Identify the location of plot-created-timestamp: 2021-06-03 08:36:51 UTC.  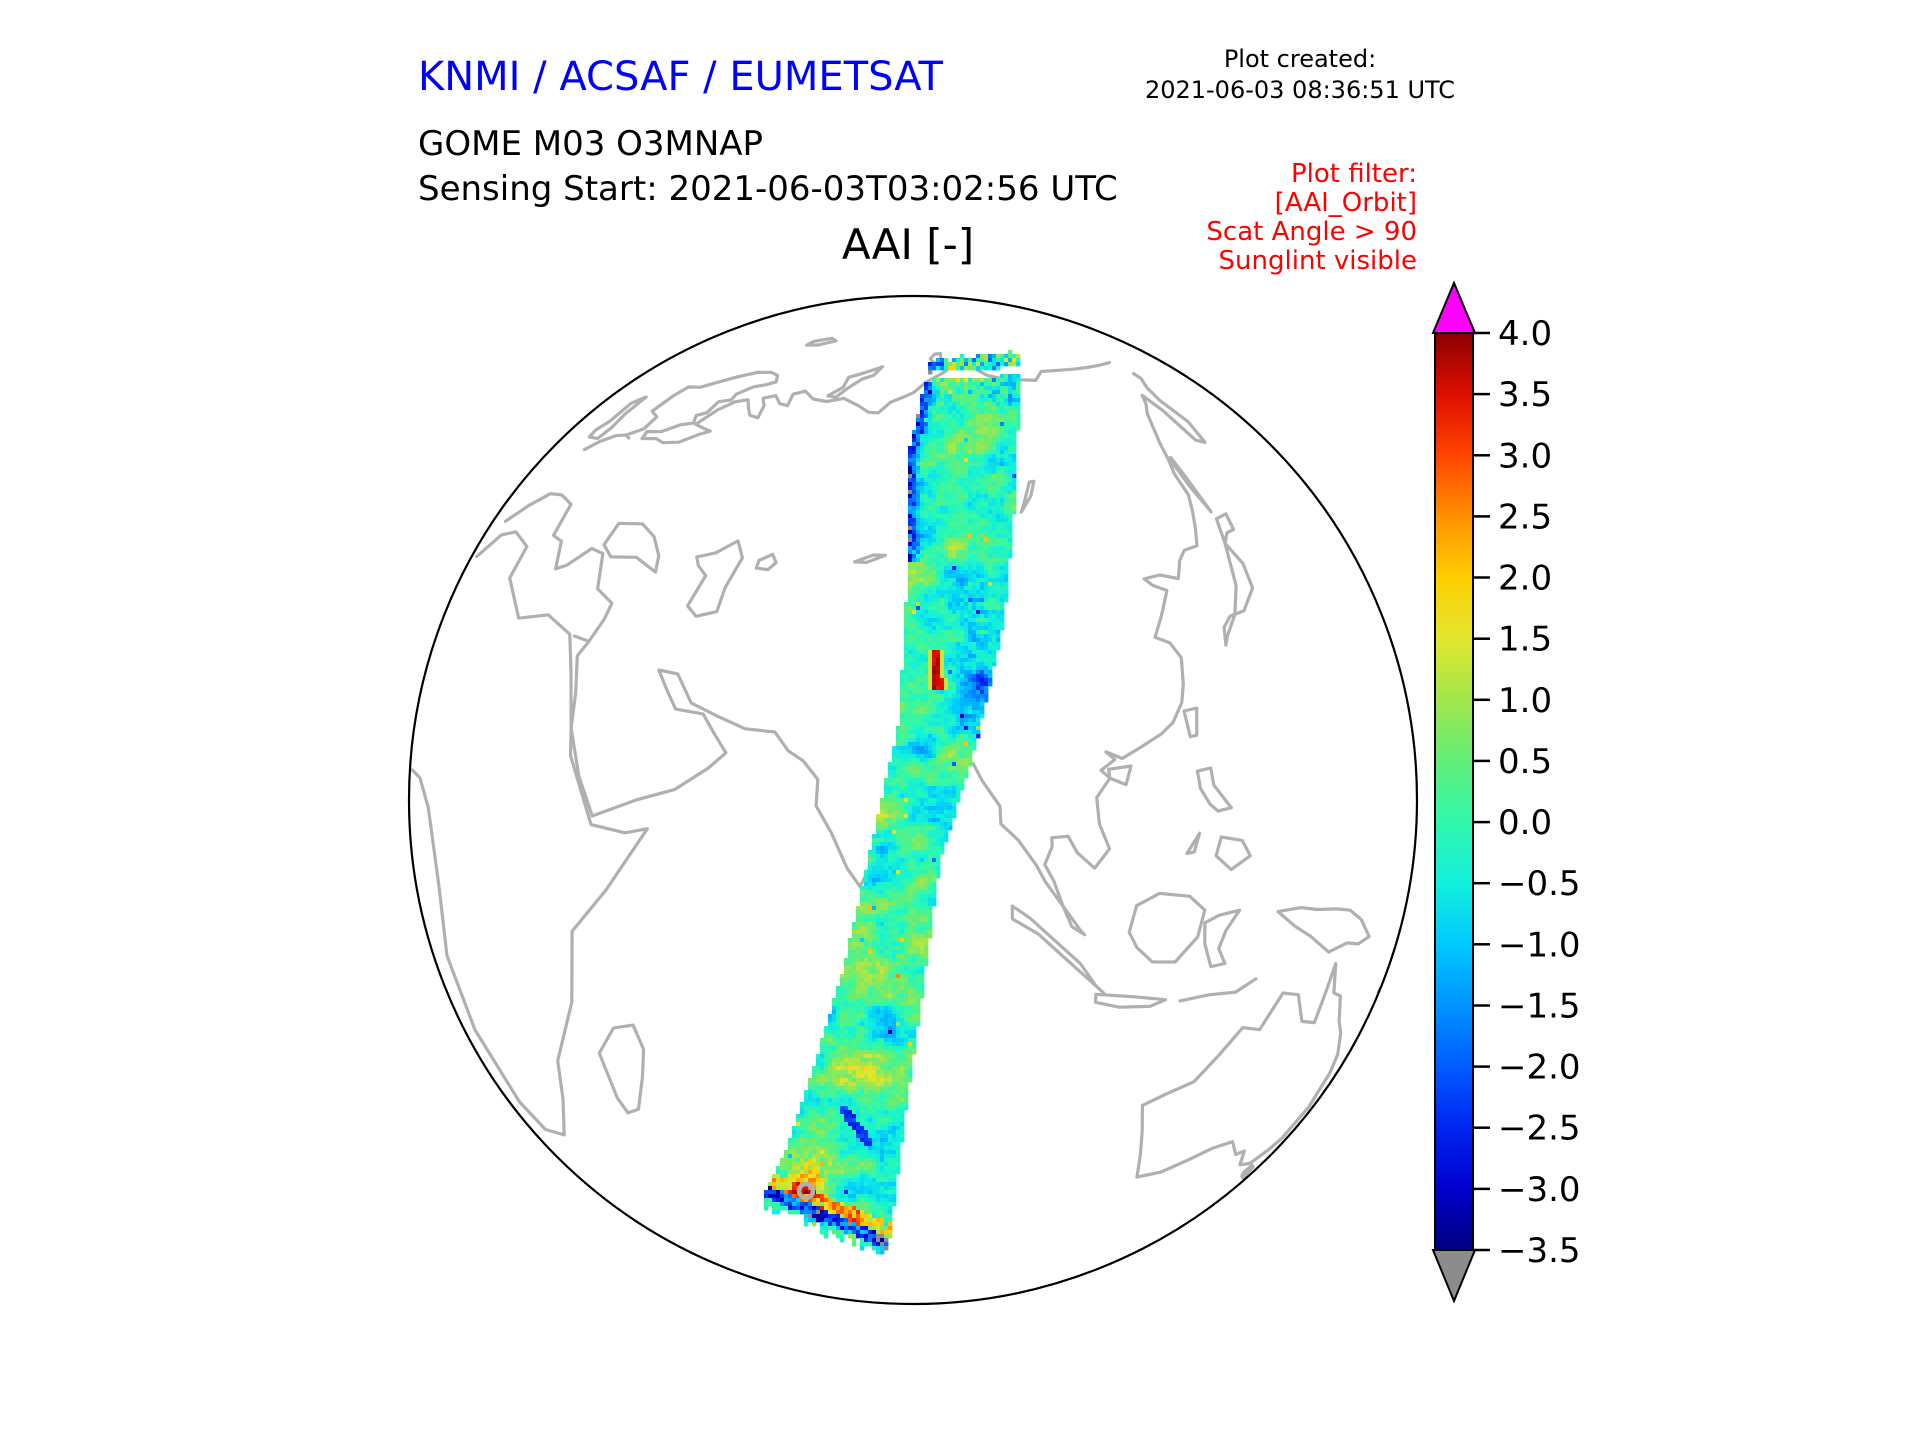
(1300, 90).